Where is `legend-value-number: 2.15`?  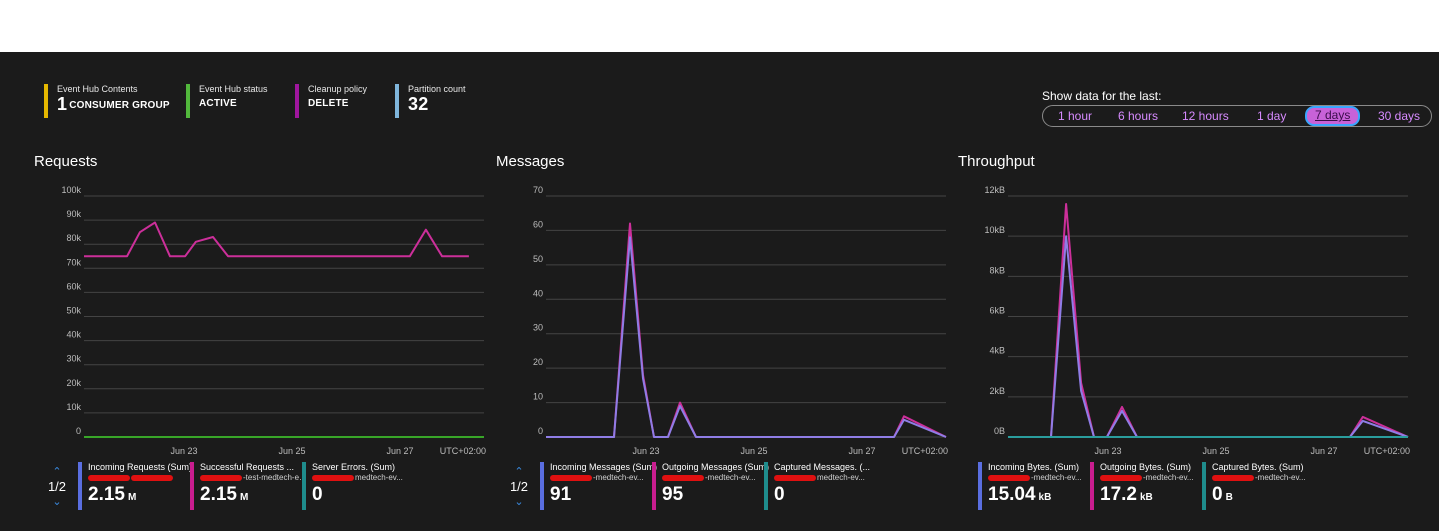 legend-value-number: 2.15 is located at coordinates (106, 494).